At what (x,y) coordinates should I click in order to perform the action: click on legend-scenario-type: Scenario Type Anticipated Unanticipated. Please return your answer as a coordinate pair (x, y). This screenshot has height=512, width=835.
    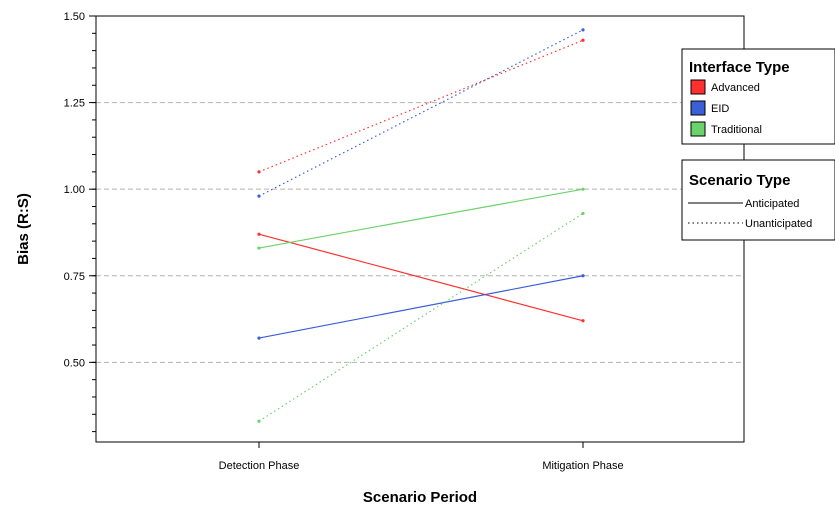
    Looking at the image, I should click on (758, 200).